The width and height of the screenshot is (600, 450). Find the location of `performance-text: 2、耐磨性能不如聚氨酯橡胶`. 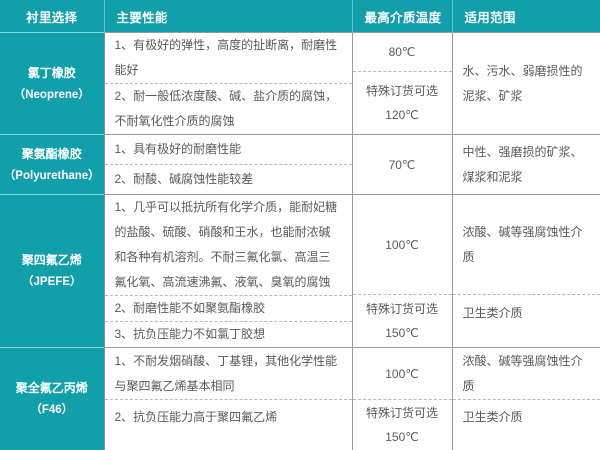

performance-text: 2、耐磨性能不如聚氨酯橡胶 is located at coordinates (190, 308).